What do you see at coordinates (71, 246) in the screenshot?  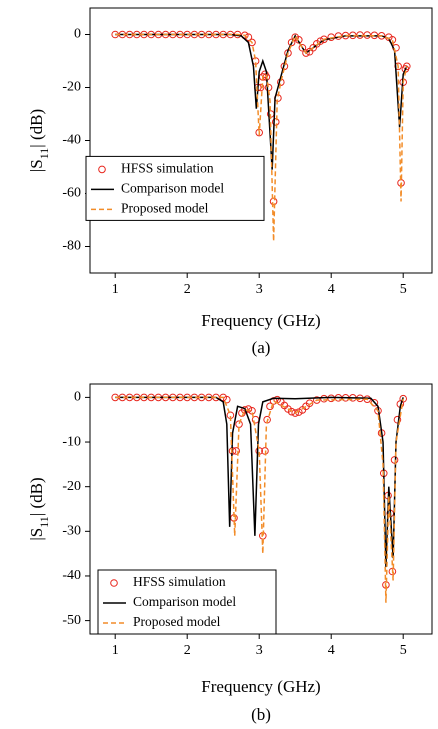 I see `y-tick-label: -80` at bounding box center [71, 246].